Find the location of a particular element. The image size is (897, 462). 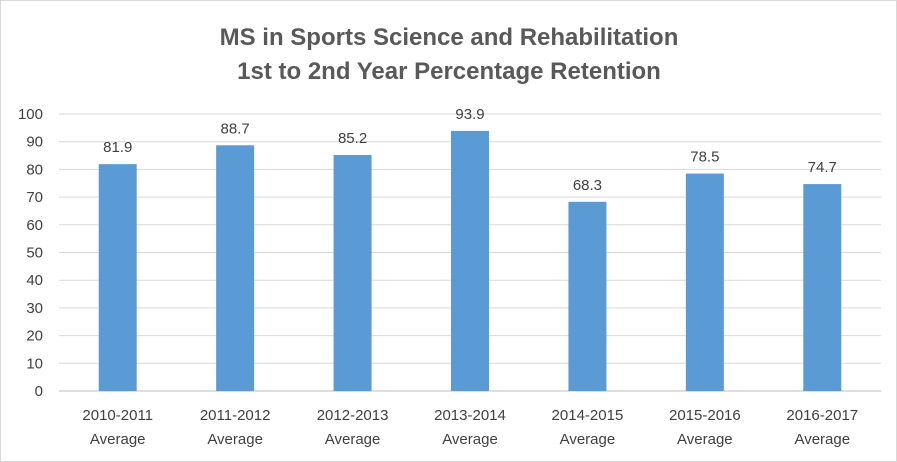

category-label: 2010-2011 is located at coordinates (117, 415).